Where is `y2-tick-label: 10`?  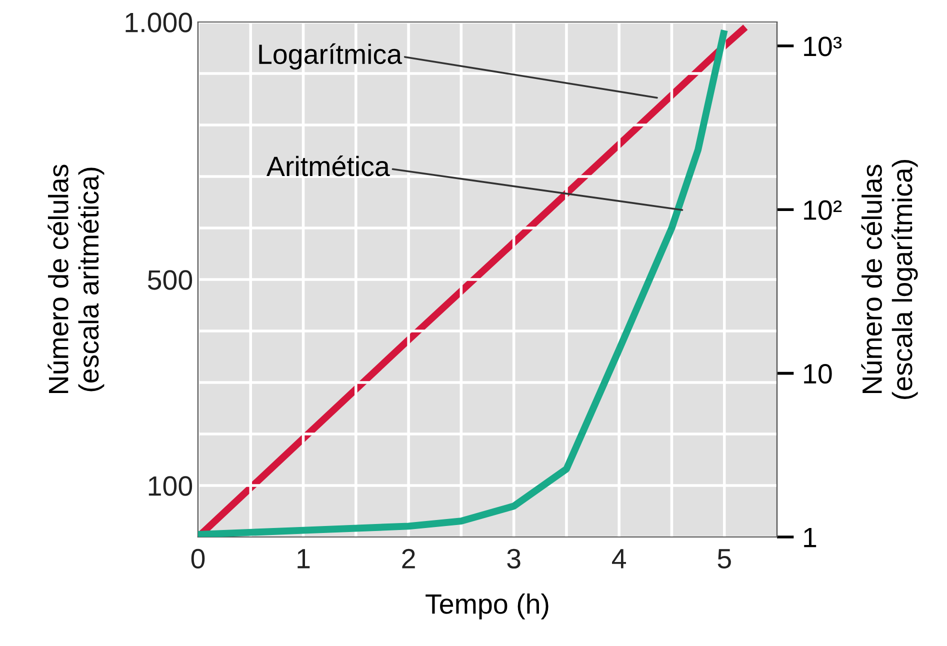
y2-tick-label: 10 is located at coordinates (818, 374).